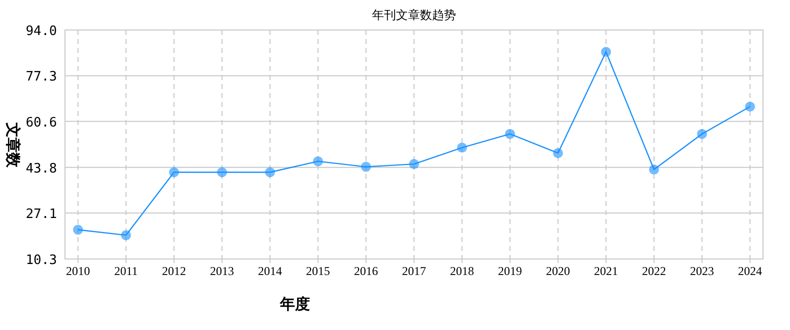 This screenshot has width=790, height=330. Describe the element at coordinates (366, 271) in the screenshot. I see `x-tick-label: 2016` at that location.